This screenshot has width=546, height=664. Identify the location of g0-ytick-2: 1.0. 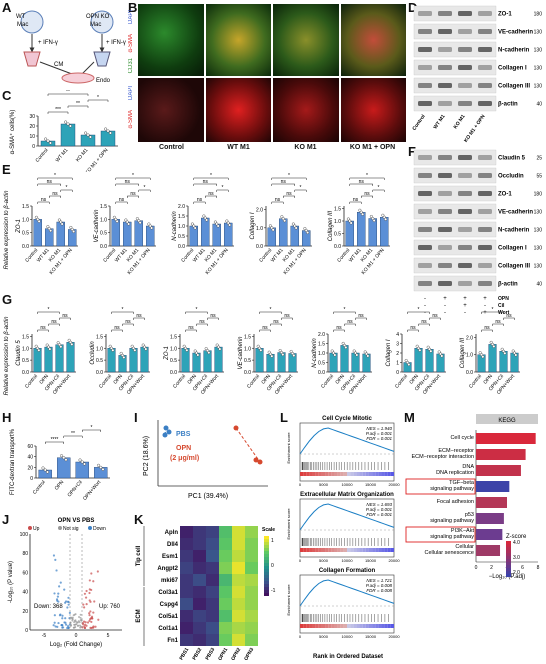
(25, 349).